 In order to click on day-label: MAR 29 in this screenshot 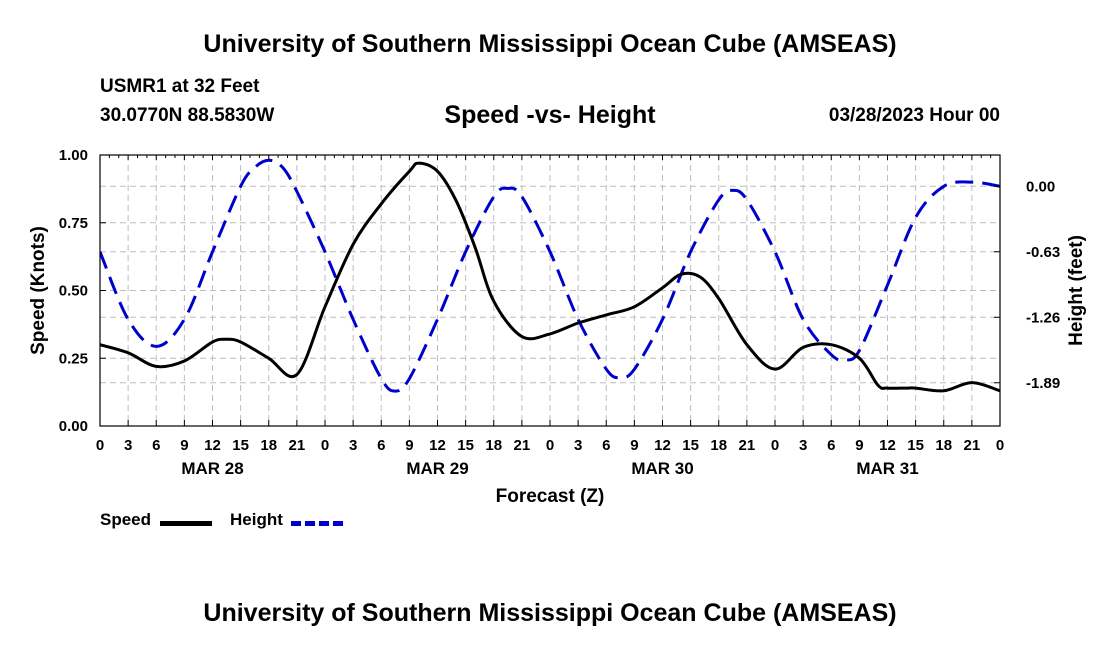, I will do `click(437, 468)`.